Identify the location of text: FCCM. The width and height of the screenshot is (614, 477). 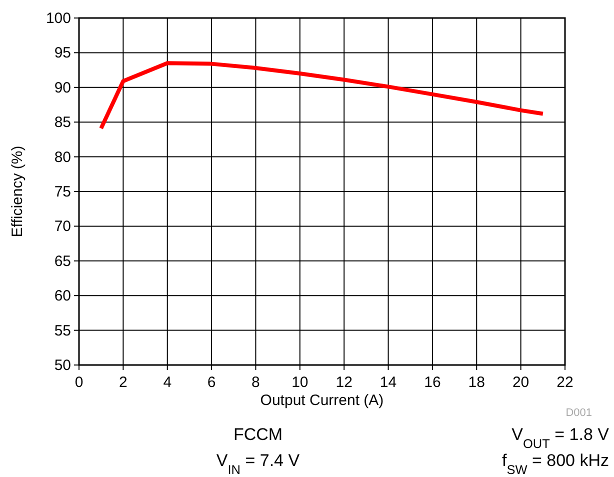
(258, 434).